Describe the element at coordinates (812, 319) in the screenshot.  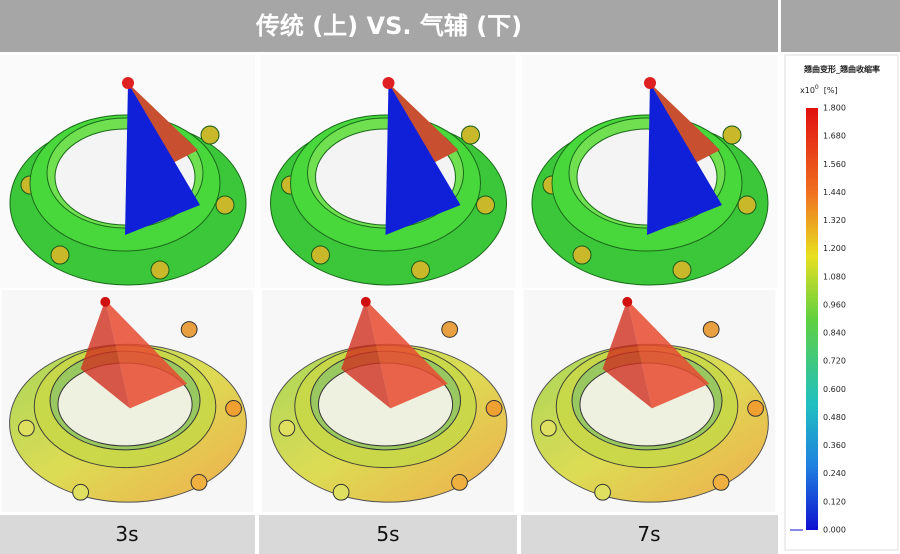
I see `color-bar` at that location.